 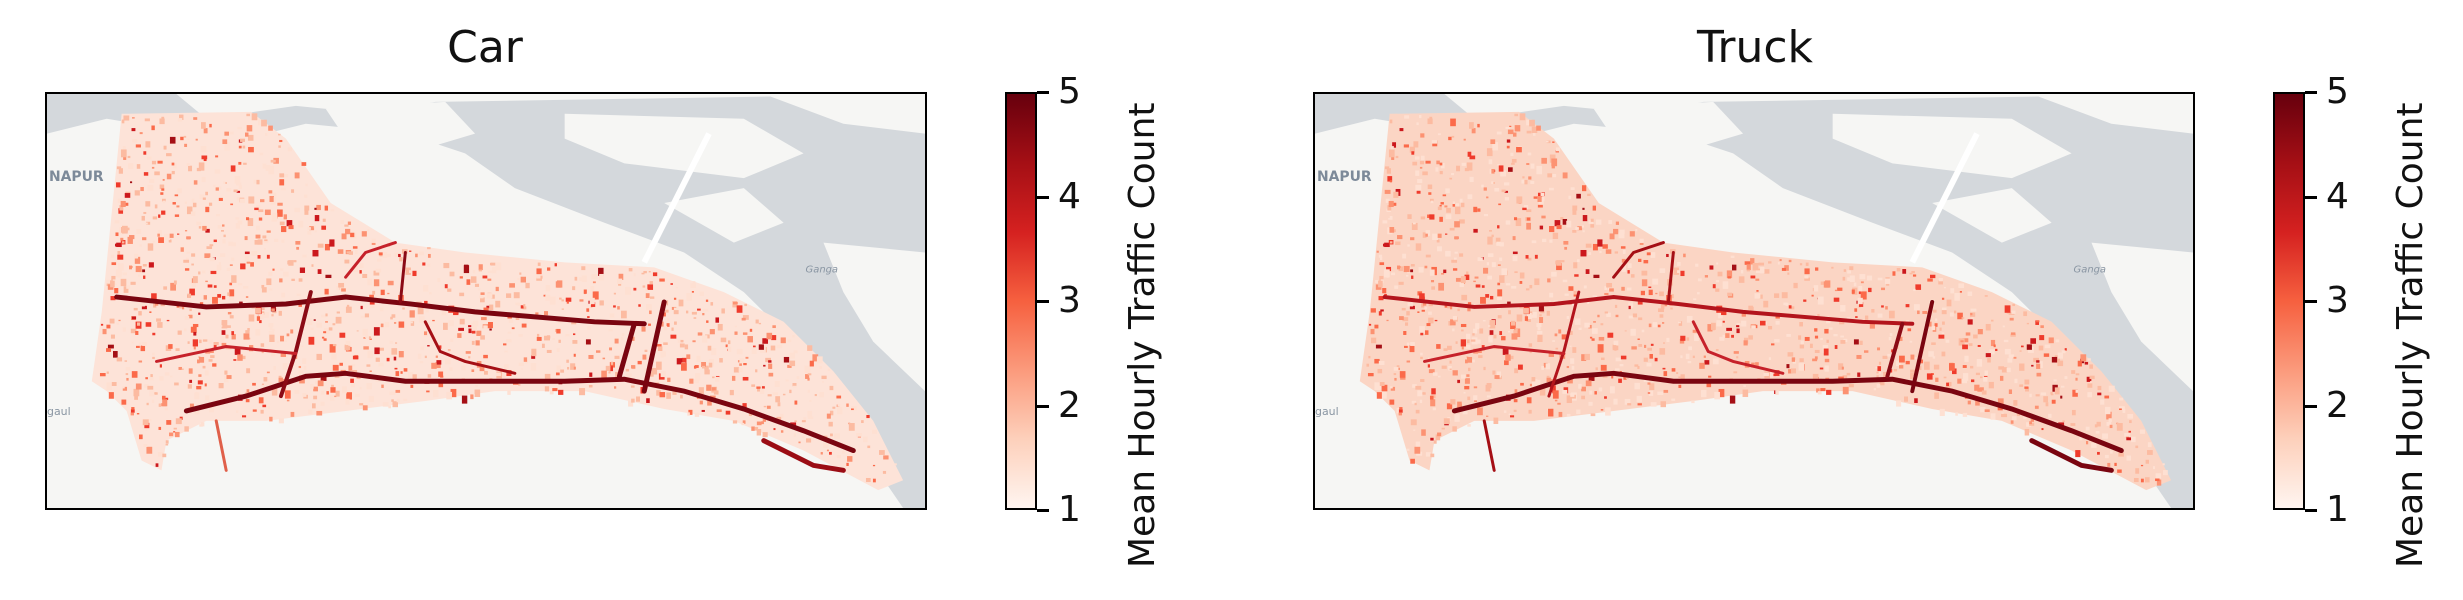 What do you see at coordinates (1069, 300) in the screenshot?
I see `cbar-ticklabel: 3` at bounding box center [1069, 300].